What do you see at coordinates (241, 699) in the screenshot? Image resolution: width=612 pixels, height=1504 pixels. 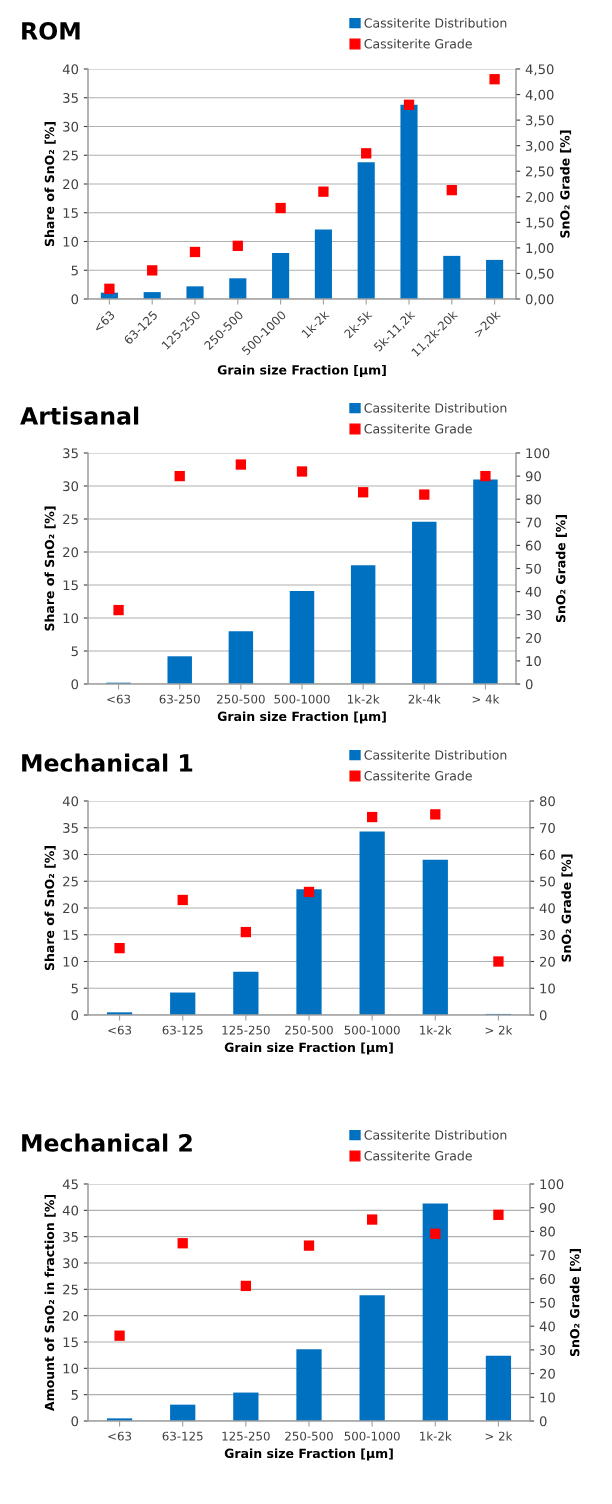 I see `x-tick-label: 250-500` at bounding box center [241, 699].